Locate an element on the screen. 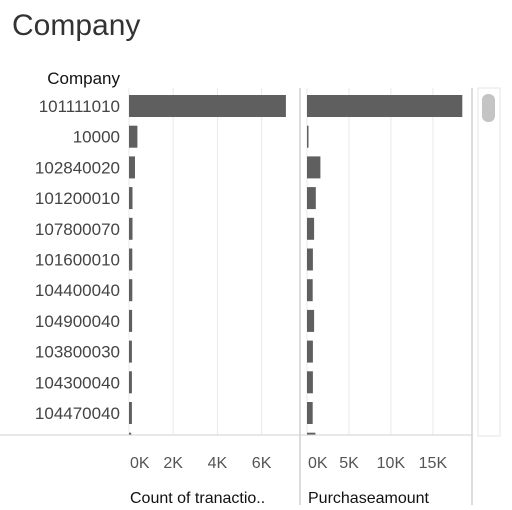 This screenshot has width=512, height=510. row-label: 101111010 is located at coordinates (79, 106).